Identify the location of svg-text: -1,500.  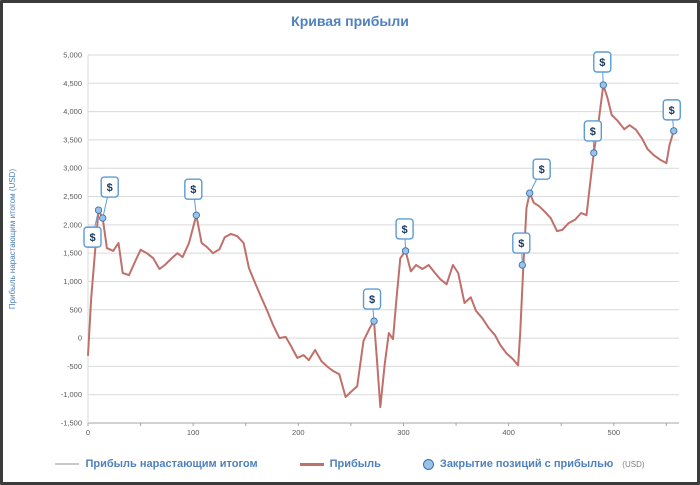
(71, 423).